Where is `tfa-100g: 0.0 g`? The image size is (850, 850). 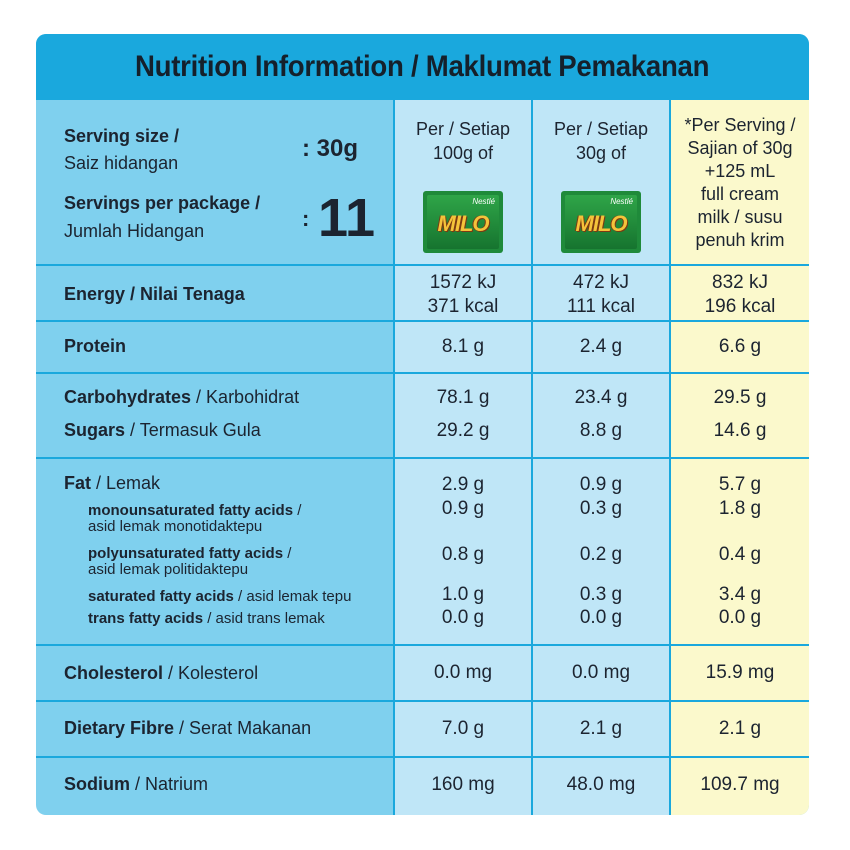 tfa-100g: 0.0 g is located at coordinates (463, 617).